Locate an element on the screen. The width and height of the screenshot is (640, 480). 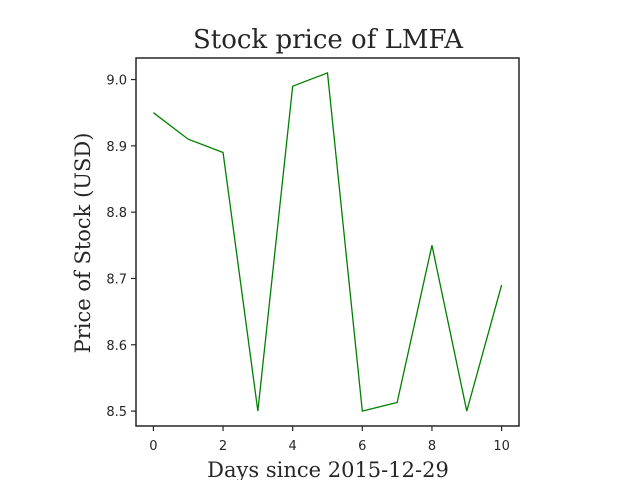
x-tick-label: 4 is located at coordinates (293, 446).